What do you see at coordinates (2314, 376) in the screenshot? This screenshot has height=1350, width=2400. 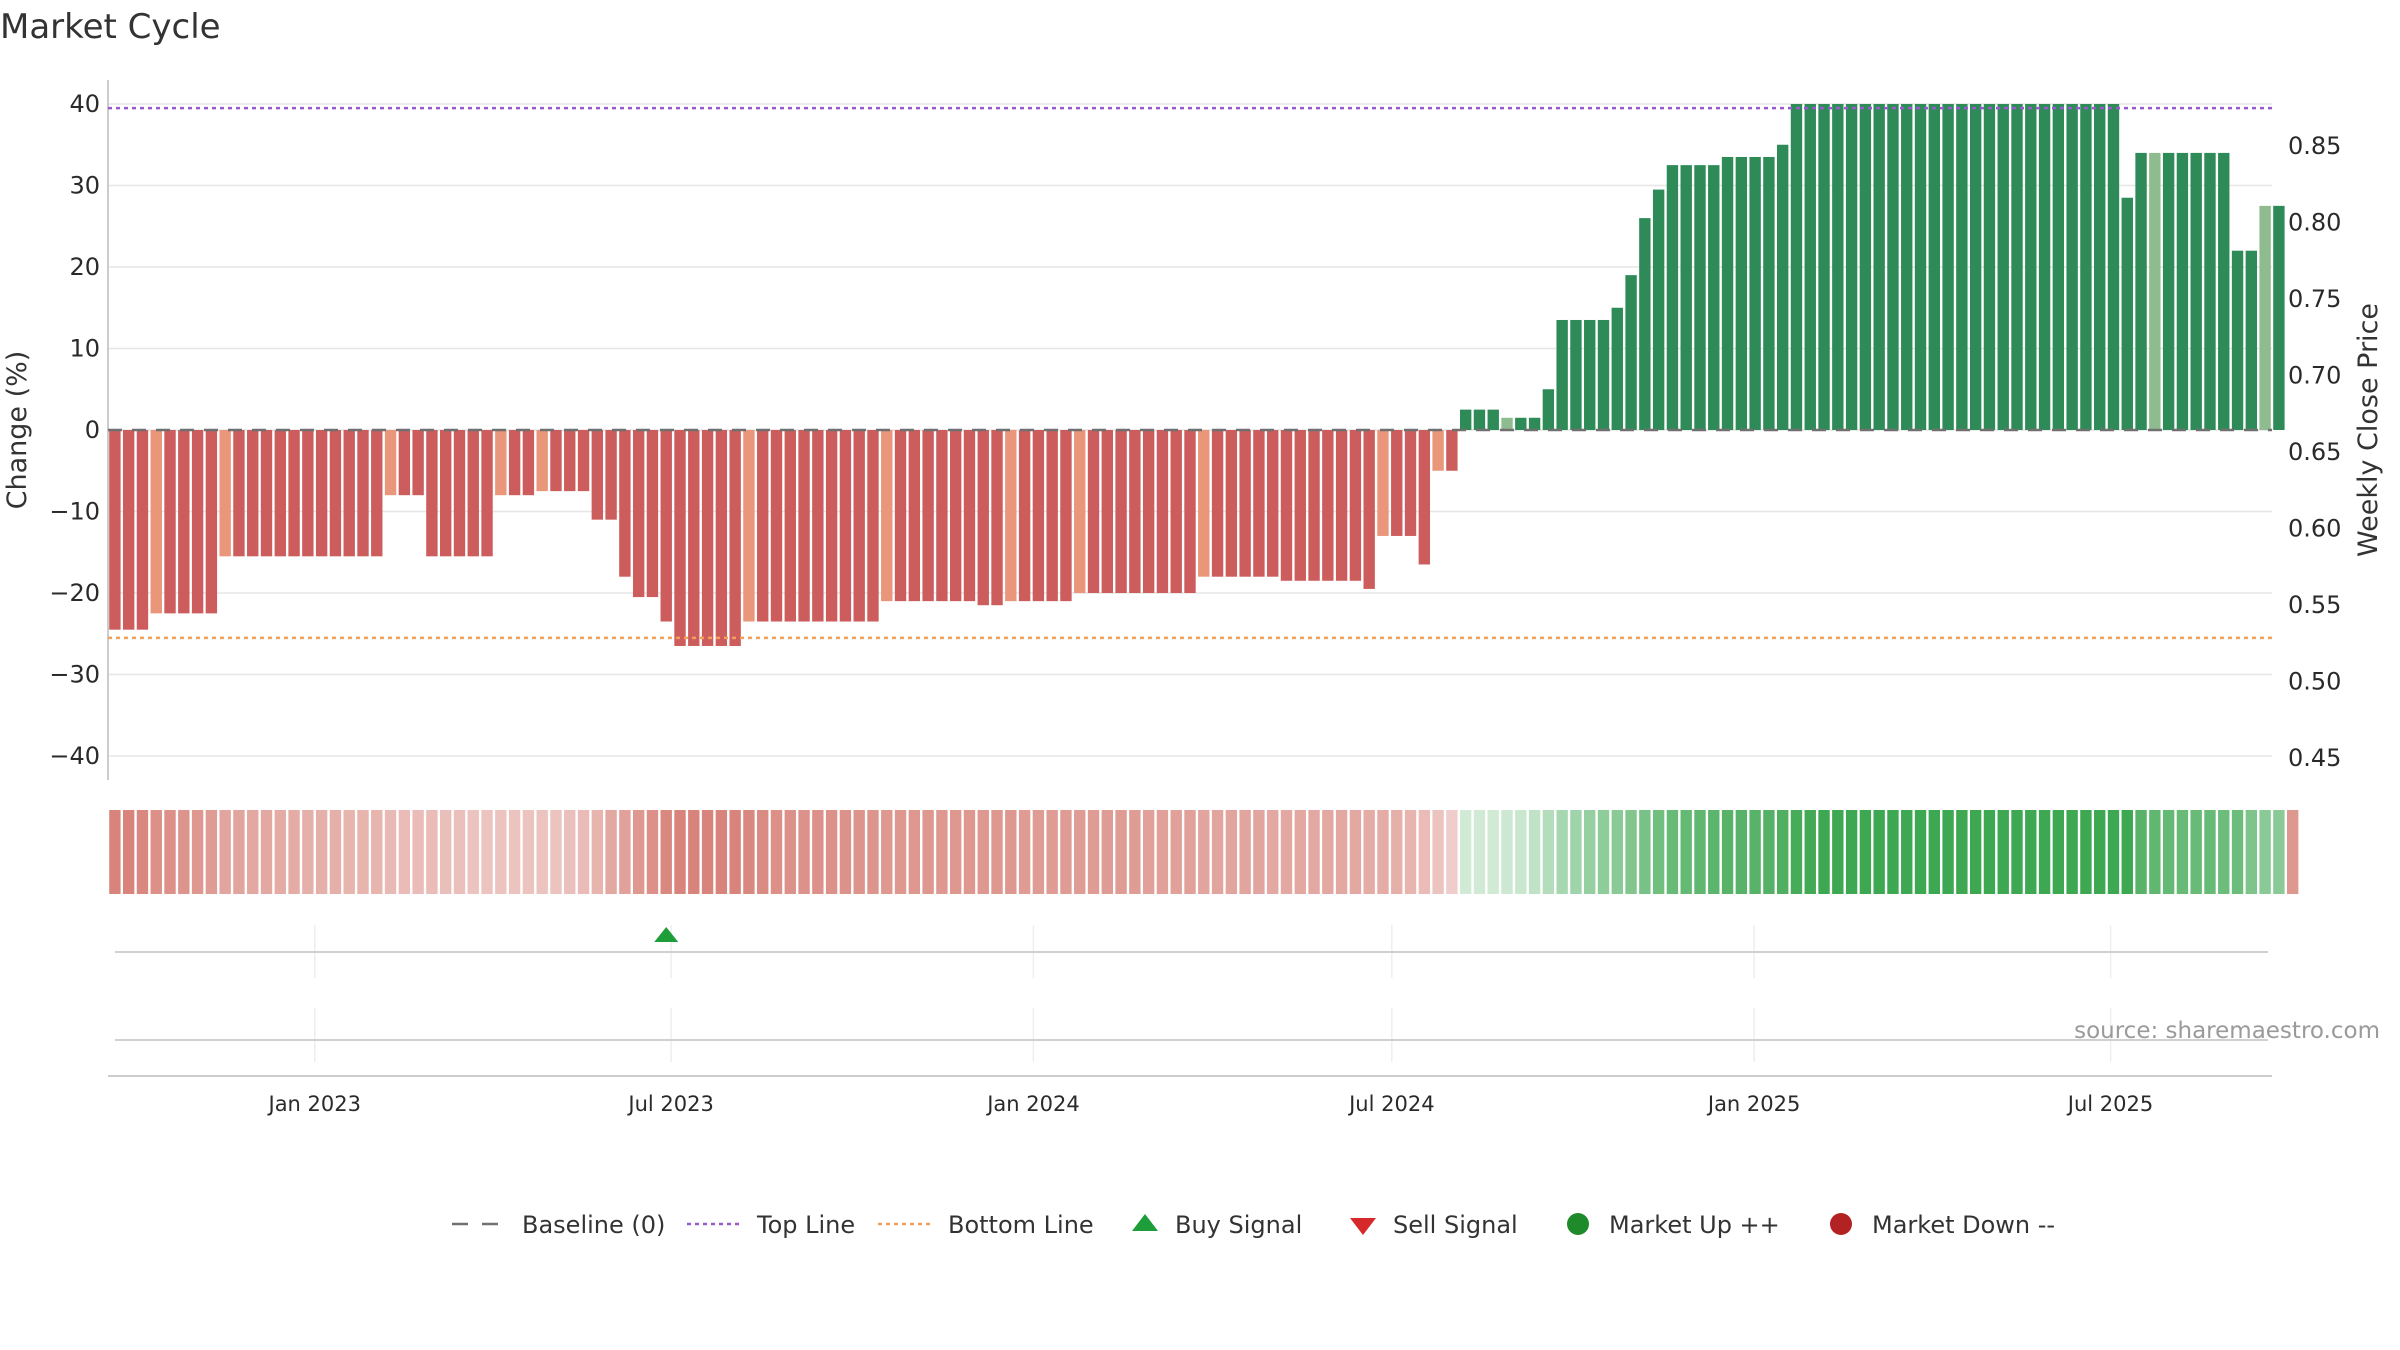 I see `y2-tick-label: 0.70` at bounding box center [2314, 376].